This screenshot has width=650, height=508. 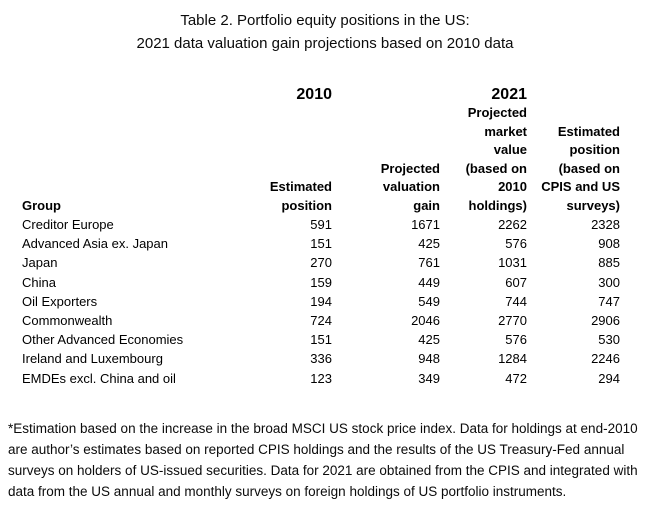 What do you see at coordinates (605, 224) in the screenshot?
I see `cell-estimated-position-cpis: 2328` at bounding box center [605, 224].